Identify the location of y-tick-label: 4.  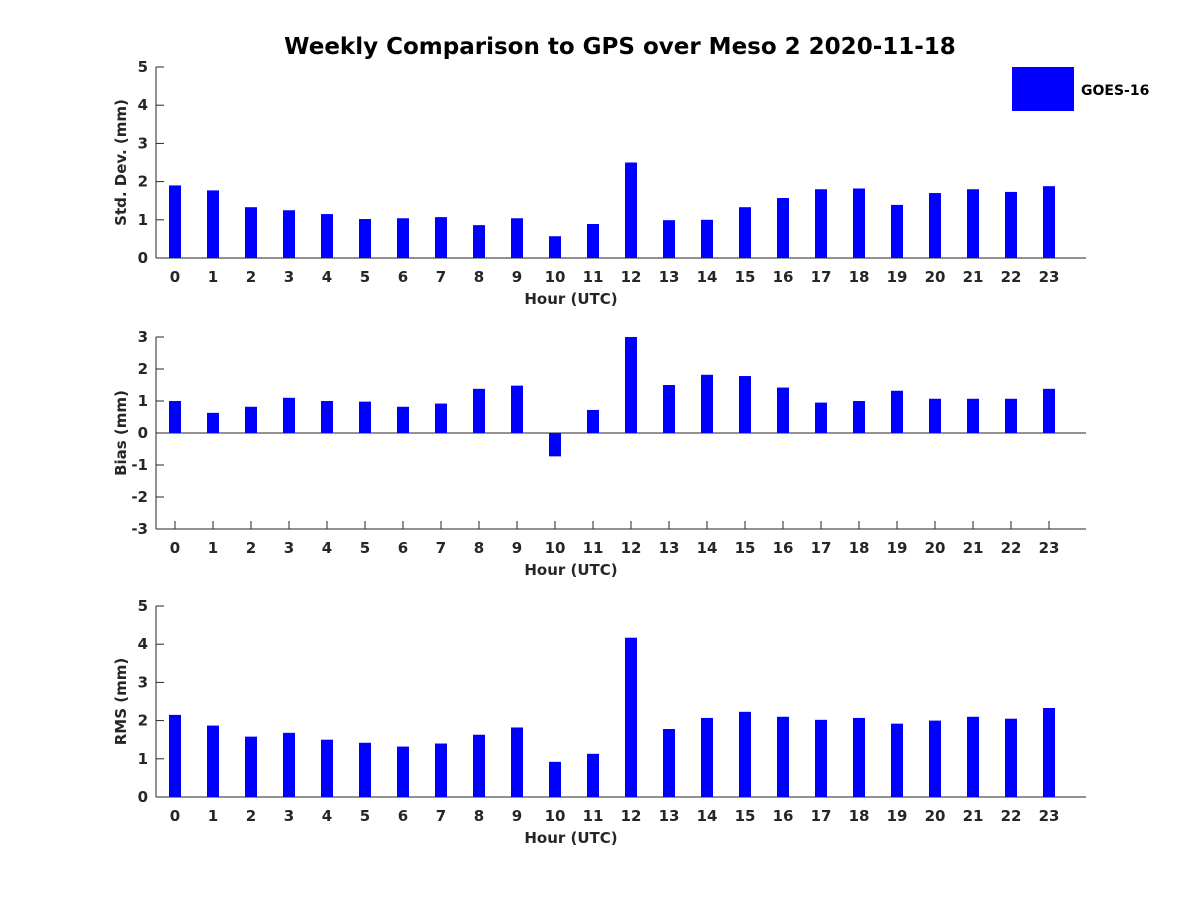
(143, 105).